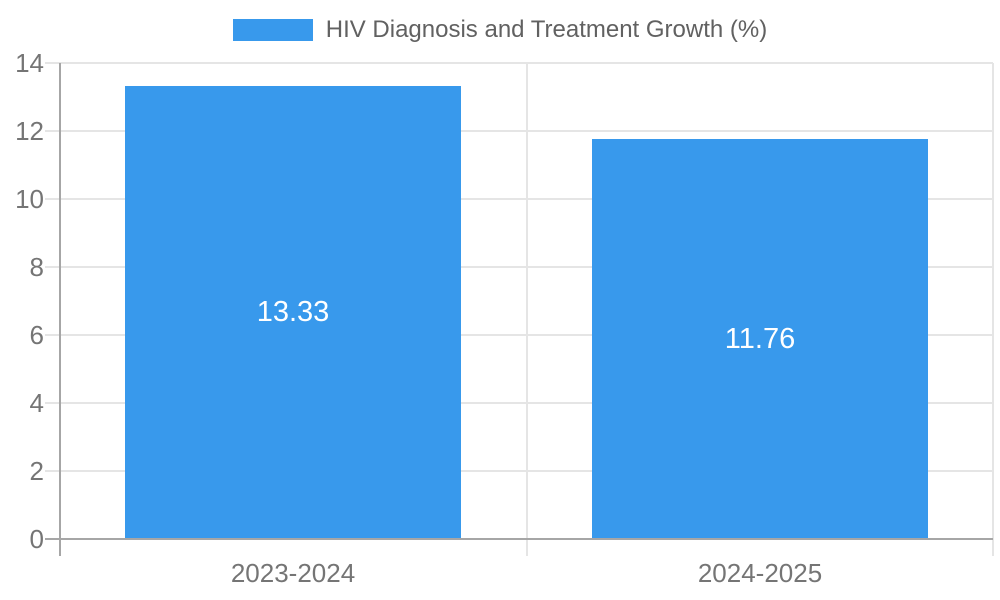  What do you see at coordinates (293, 573) in the screenshot?
I see `x-axis-tick-label: 2023-2024` at bounding box center [293, 573].